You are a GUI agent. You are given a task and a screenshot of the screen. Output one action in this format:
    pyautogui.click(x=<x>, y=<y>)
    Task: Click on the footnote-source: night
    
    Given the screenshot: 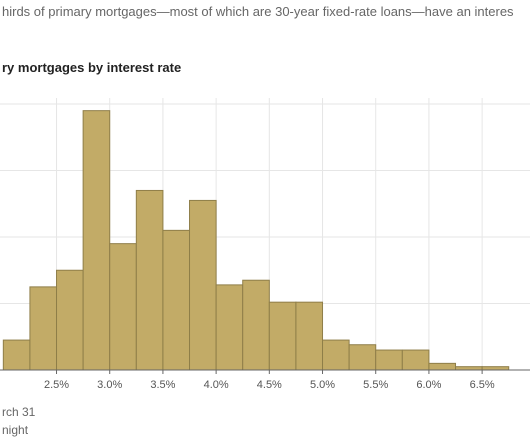 What is the action you would take?
    pyautogui.click(x=15, y=430)
    